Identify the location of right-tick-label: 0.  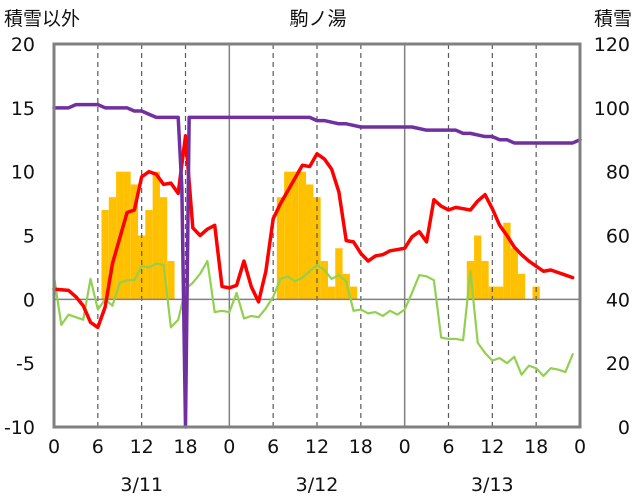
(624, 428).